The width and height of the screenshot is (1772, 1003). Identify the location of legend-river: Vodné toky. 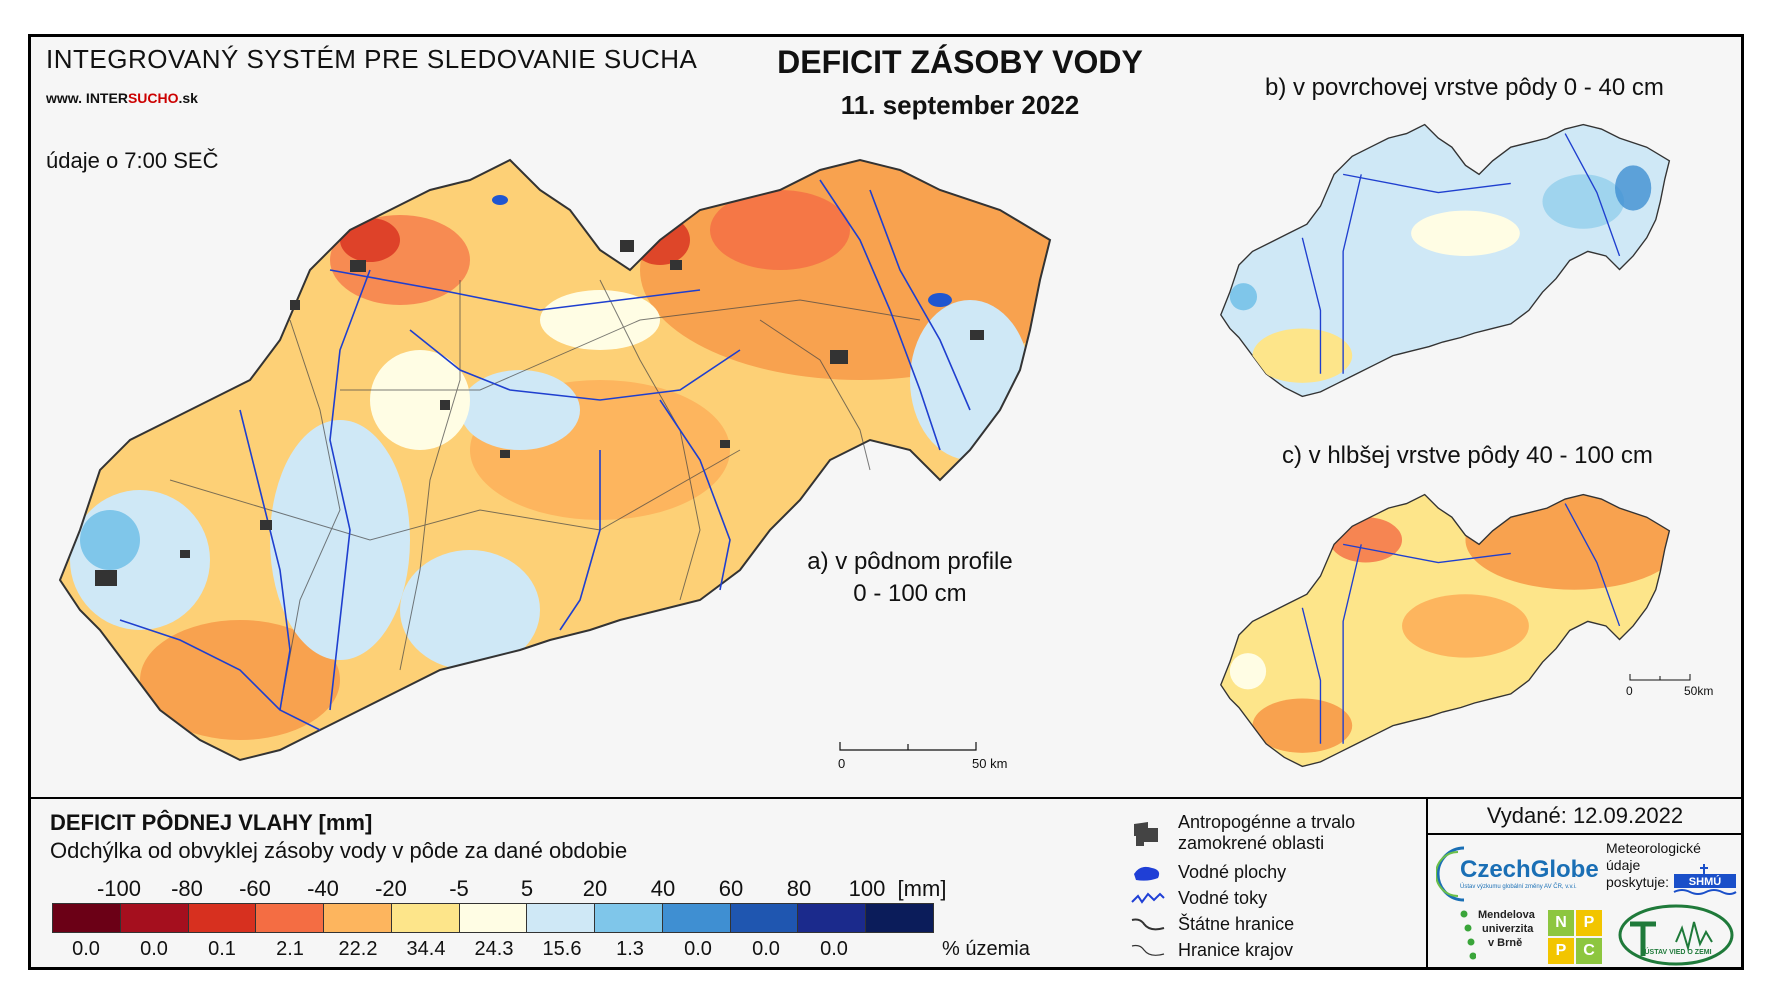
(1198, 898).